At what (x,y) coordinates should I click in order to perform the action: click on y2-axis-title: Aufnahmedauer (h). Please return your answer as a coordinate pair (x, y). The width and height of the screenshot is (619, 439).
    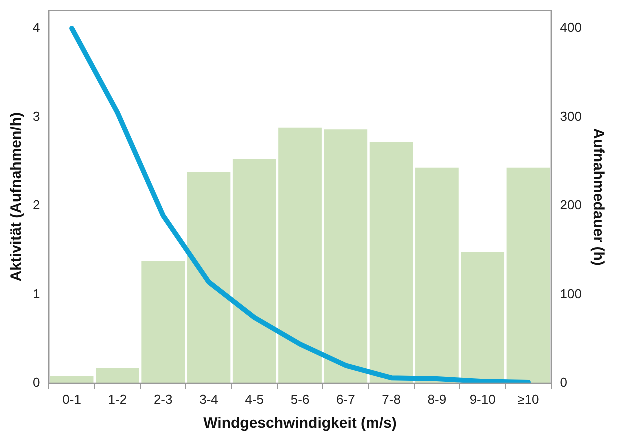
    Looking at the image, I should click on (598, 197).